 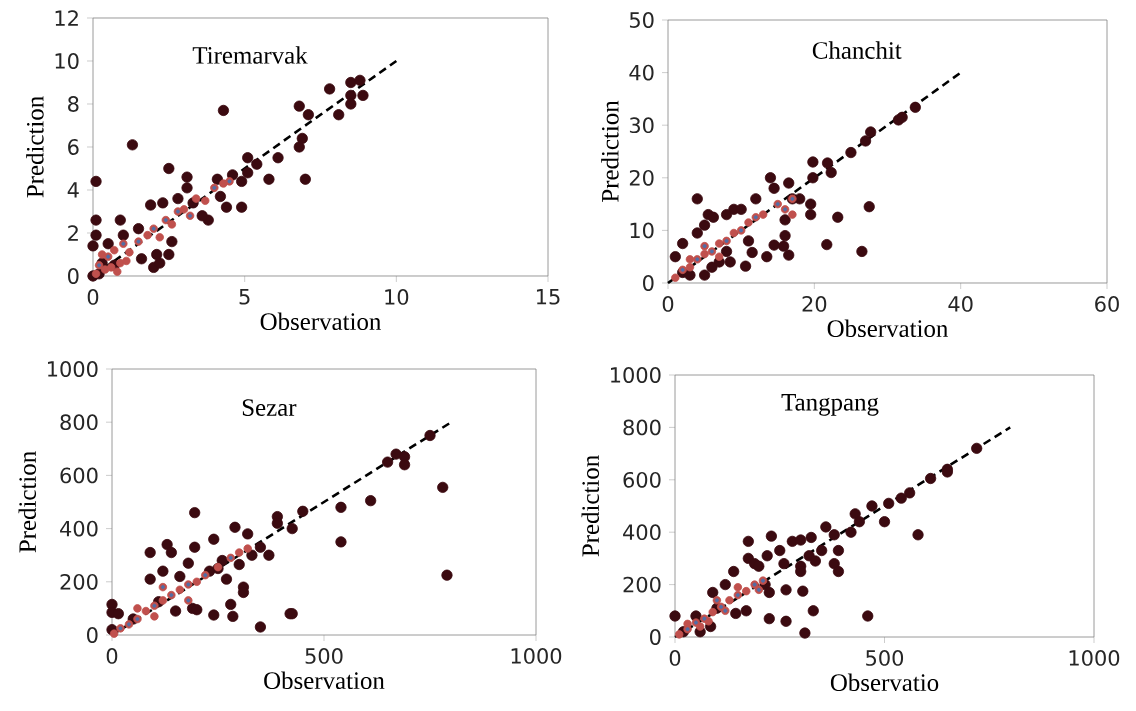 I want to click on x-tick-label: 60, so click(x=1107, y=304).